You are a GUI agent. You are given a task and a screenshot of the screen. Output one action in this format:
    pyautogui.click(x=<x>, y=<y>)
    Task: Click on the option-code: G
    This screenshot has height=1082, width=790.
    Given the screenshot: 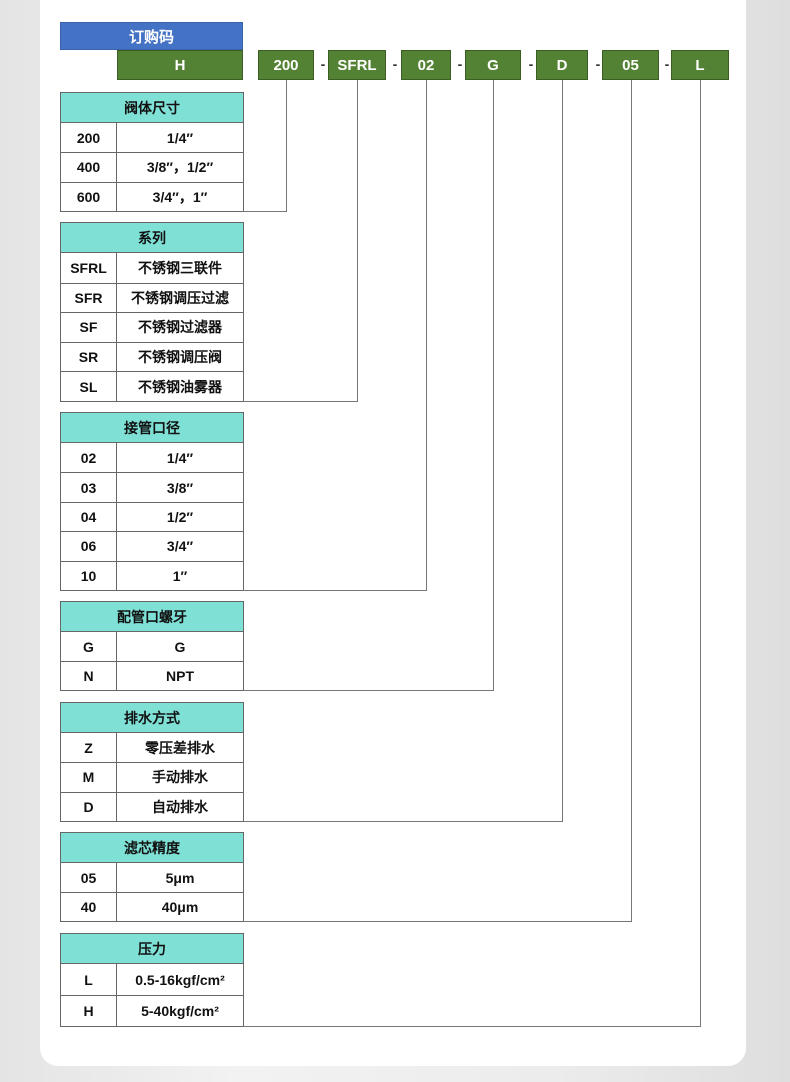 What is the action you would take?
    pyautogui.click(x=89, y=647)
    